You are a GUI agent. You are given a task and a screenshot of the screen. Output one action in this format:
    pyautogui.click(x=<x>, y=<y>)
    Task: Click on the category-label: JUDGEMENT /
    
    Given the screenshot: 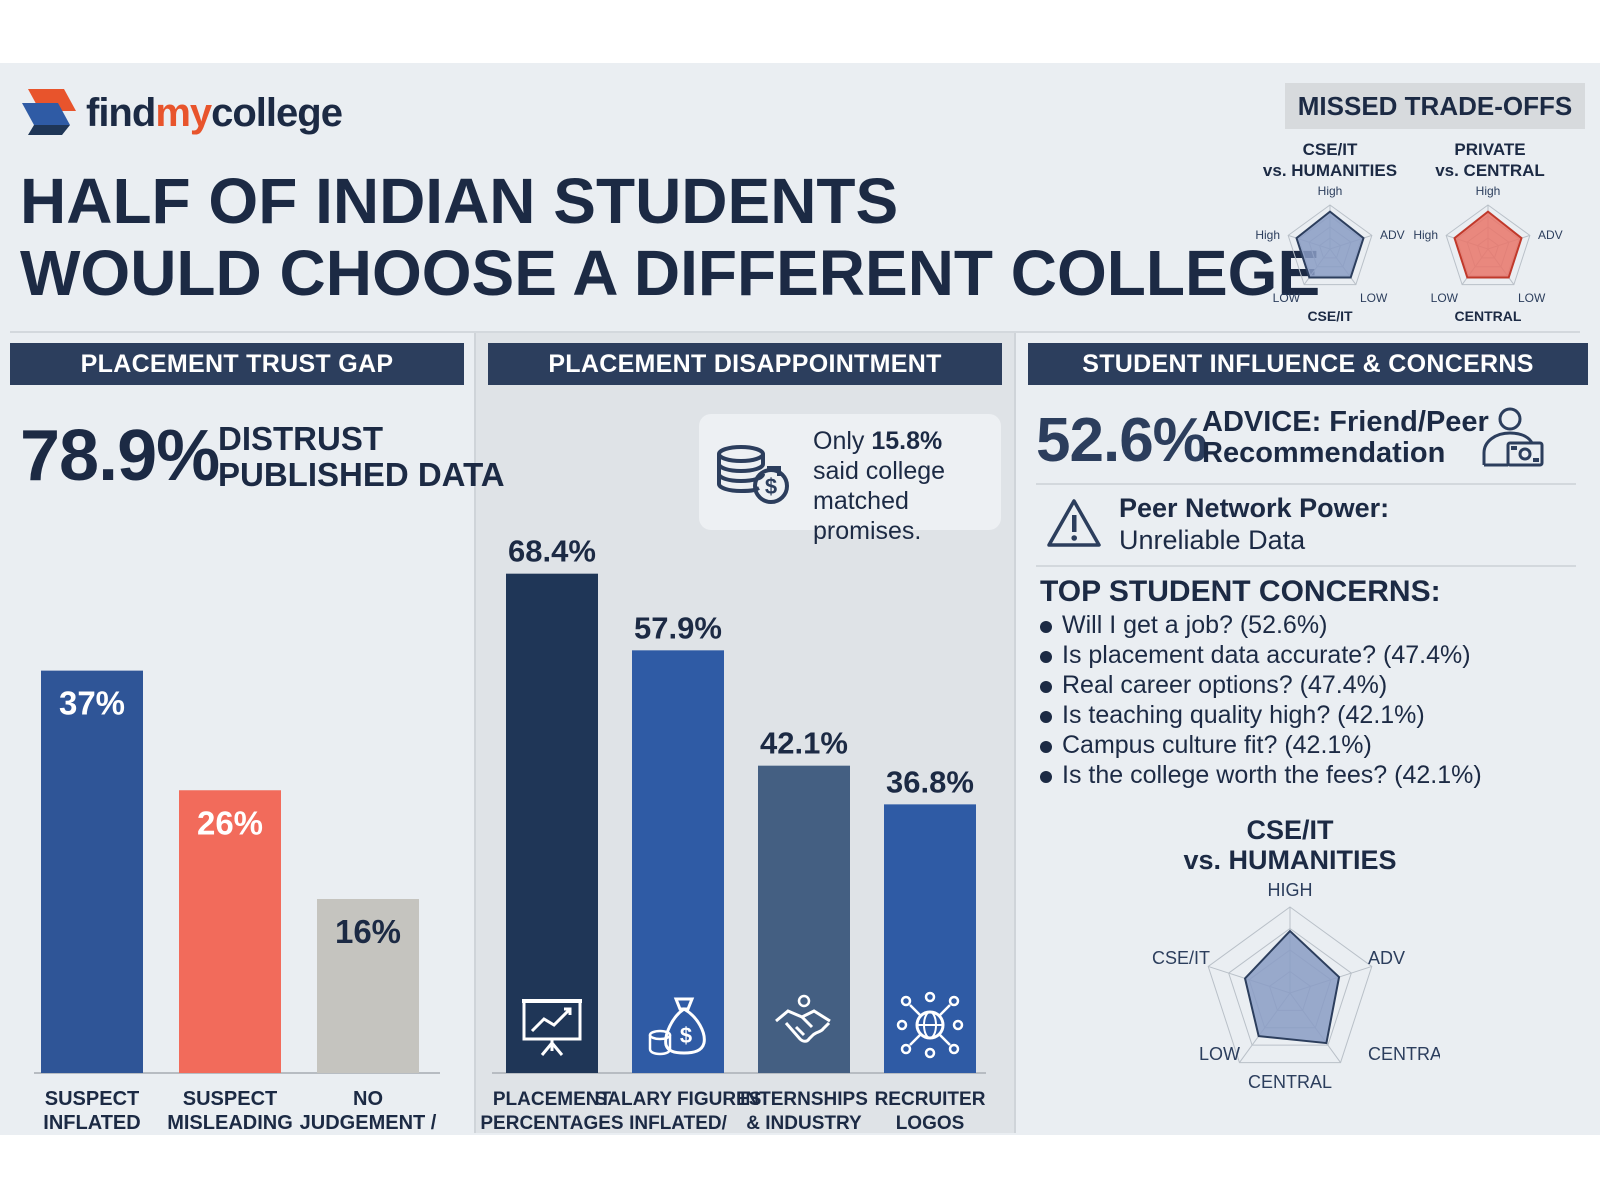 What is the action you would take?
    pyautogui.click(x=368, y=1122)
    